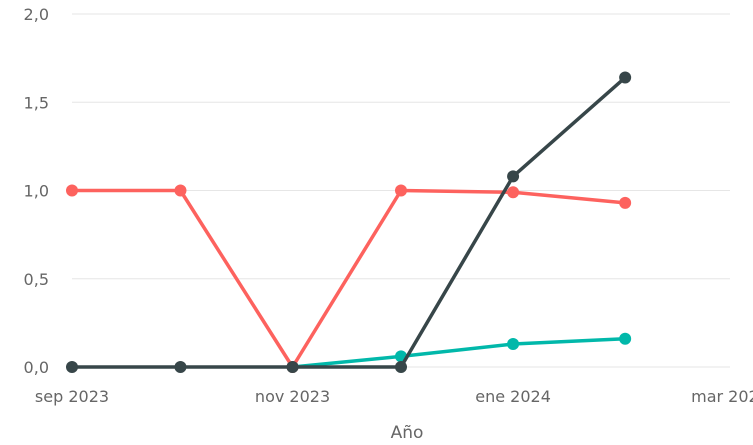  Describe the element at coordinates (36, 279) in the screenshot. I see `y-tick-label: 0,5` at that location.